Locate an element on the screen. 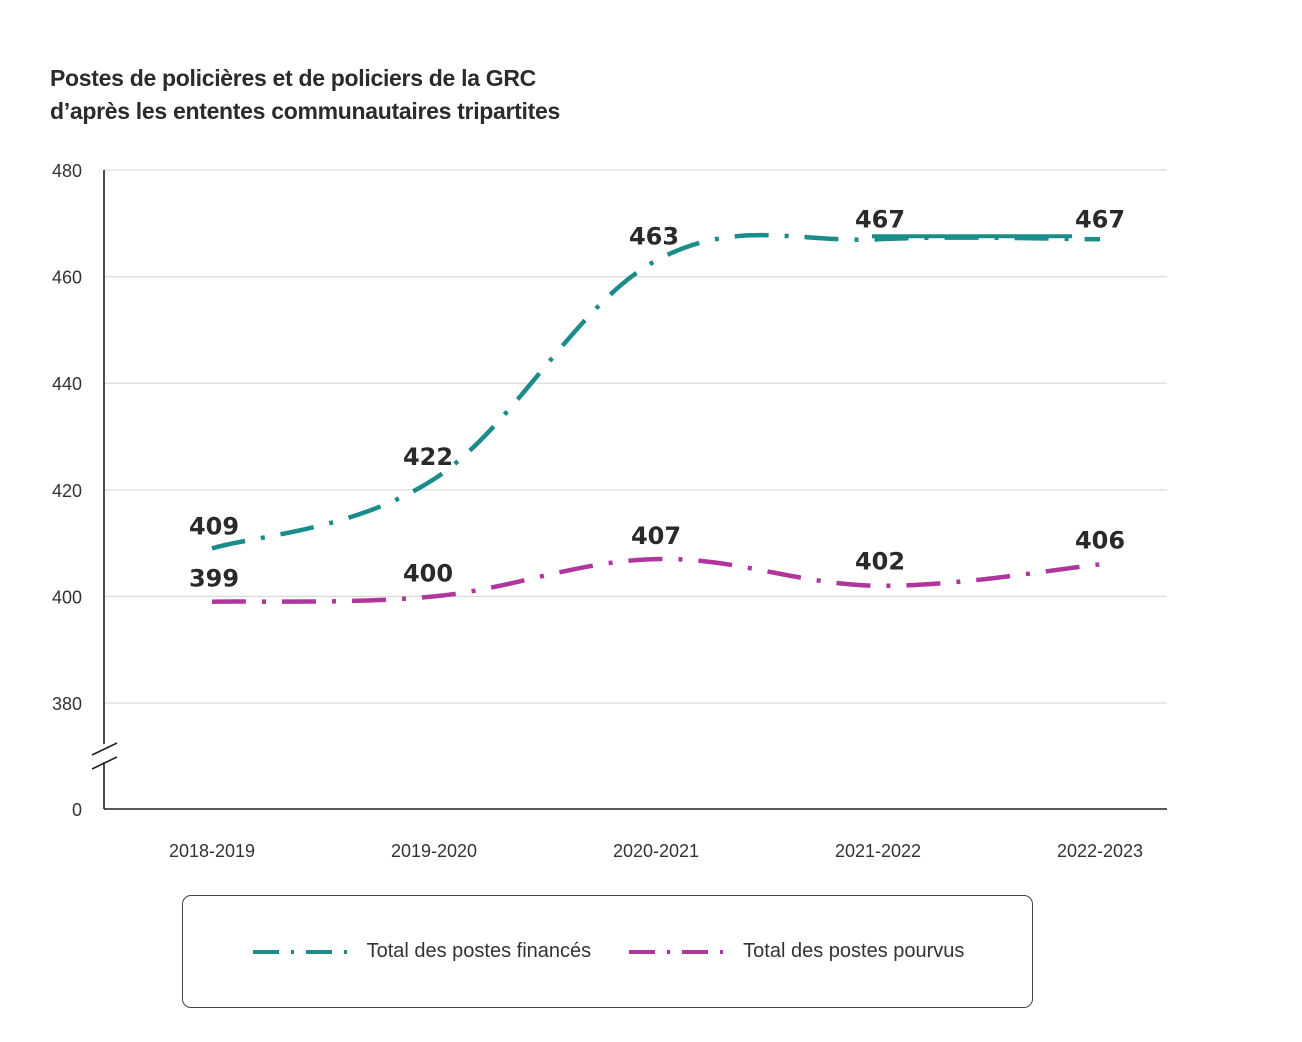  legend-label-funded: Total des postes financés is located at coordinates (479, 951).